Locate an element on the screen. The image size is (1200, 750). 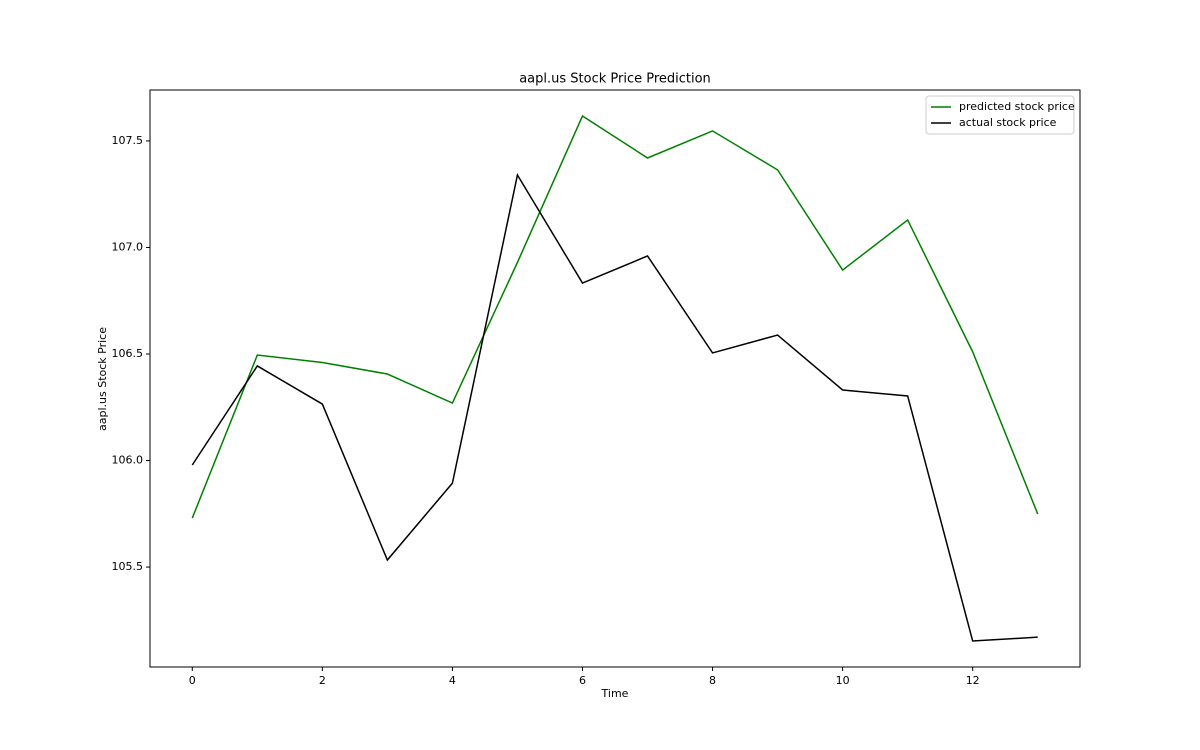
x-tick-label: 6 is located at coordinates (582, 680).